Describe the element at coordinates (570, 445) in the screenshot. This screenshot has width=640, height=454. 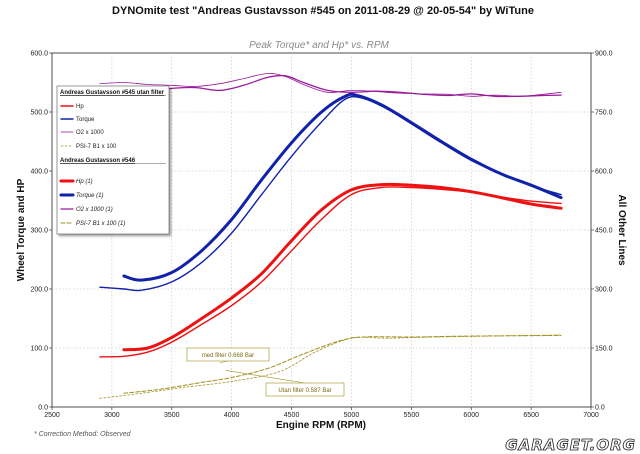
I see `watermark: GARAGET.ORG` at that location.